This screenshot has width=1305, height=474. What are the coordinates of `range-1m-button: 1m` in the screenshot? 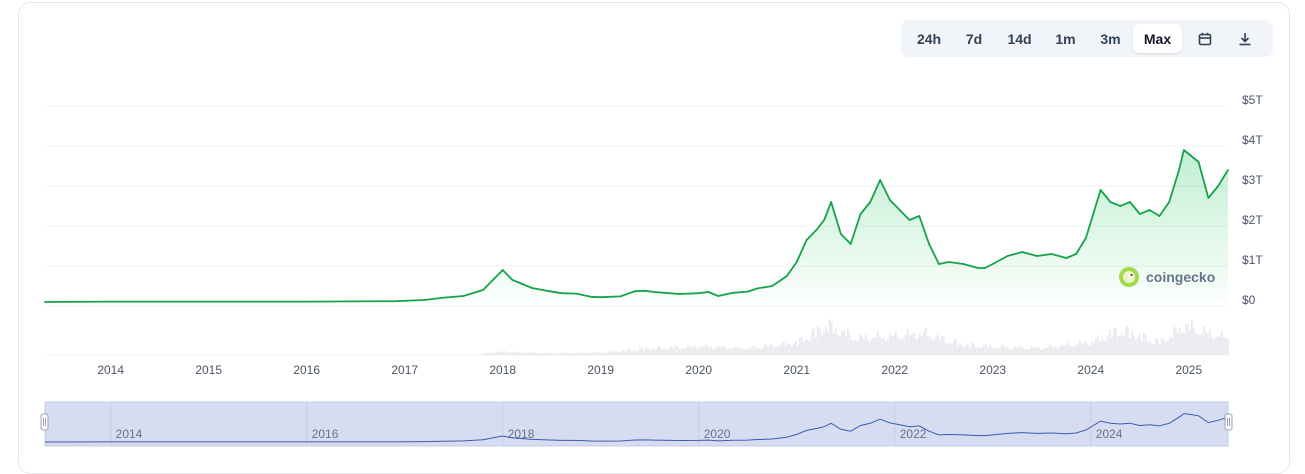 It's located at (1065, 38).